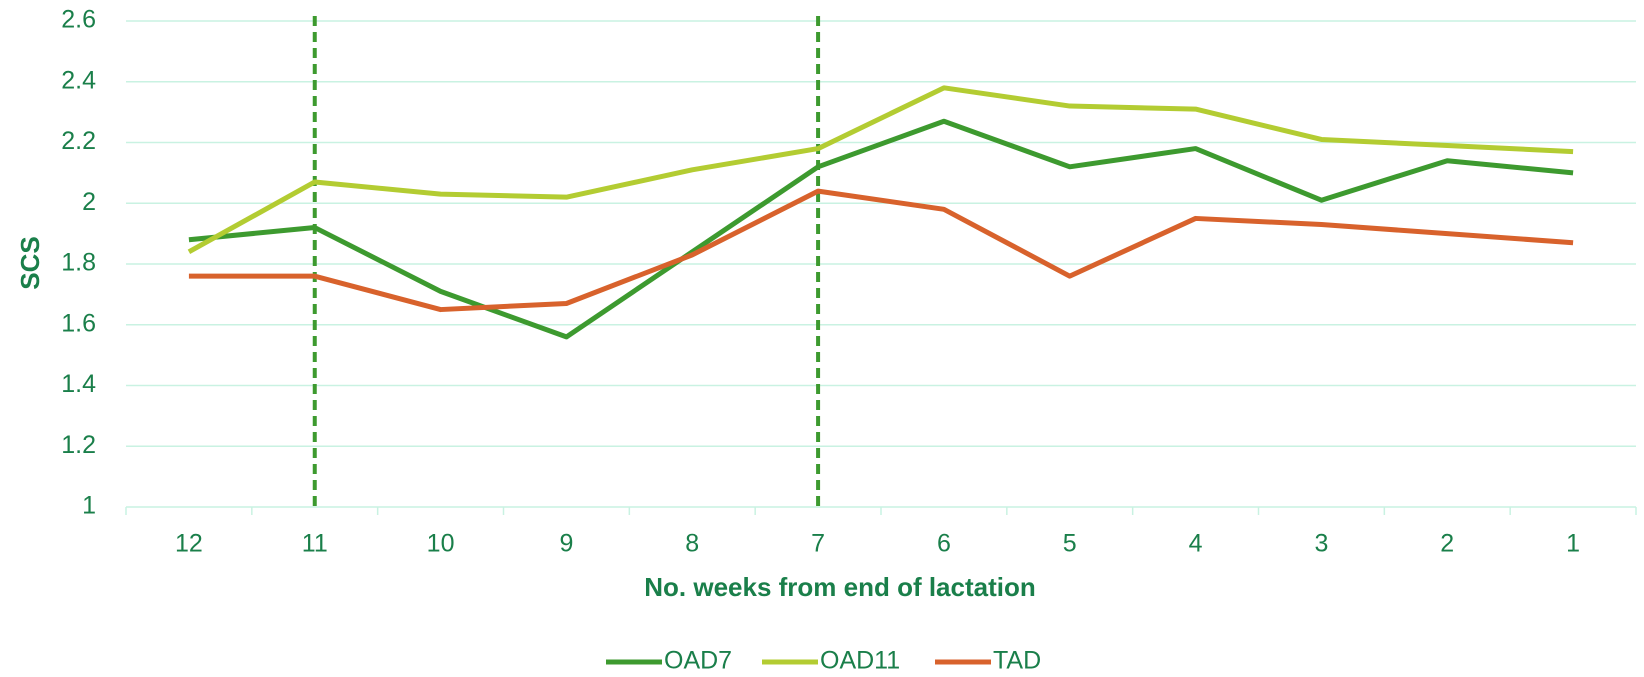 The width and height of the screenshot is (1644, 677). I want to click on y-tick-label: 2, so click(89, 202).